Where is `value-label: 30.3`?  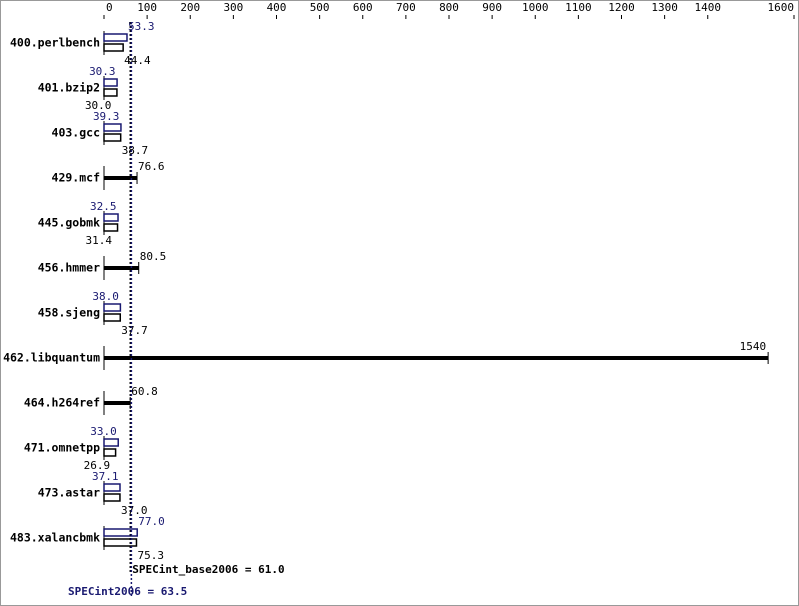 value-label: 30.3 is located at coordinates (102, 71).